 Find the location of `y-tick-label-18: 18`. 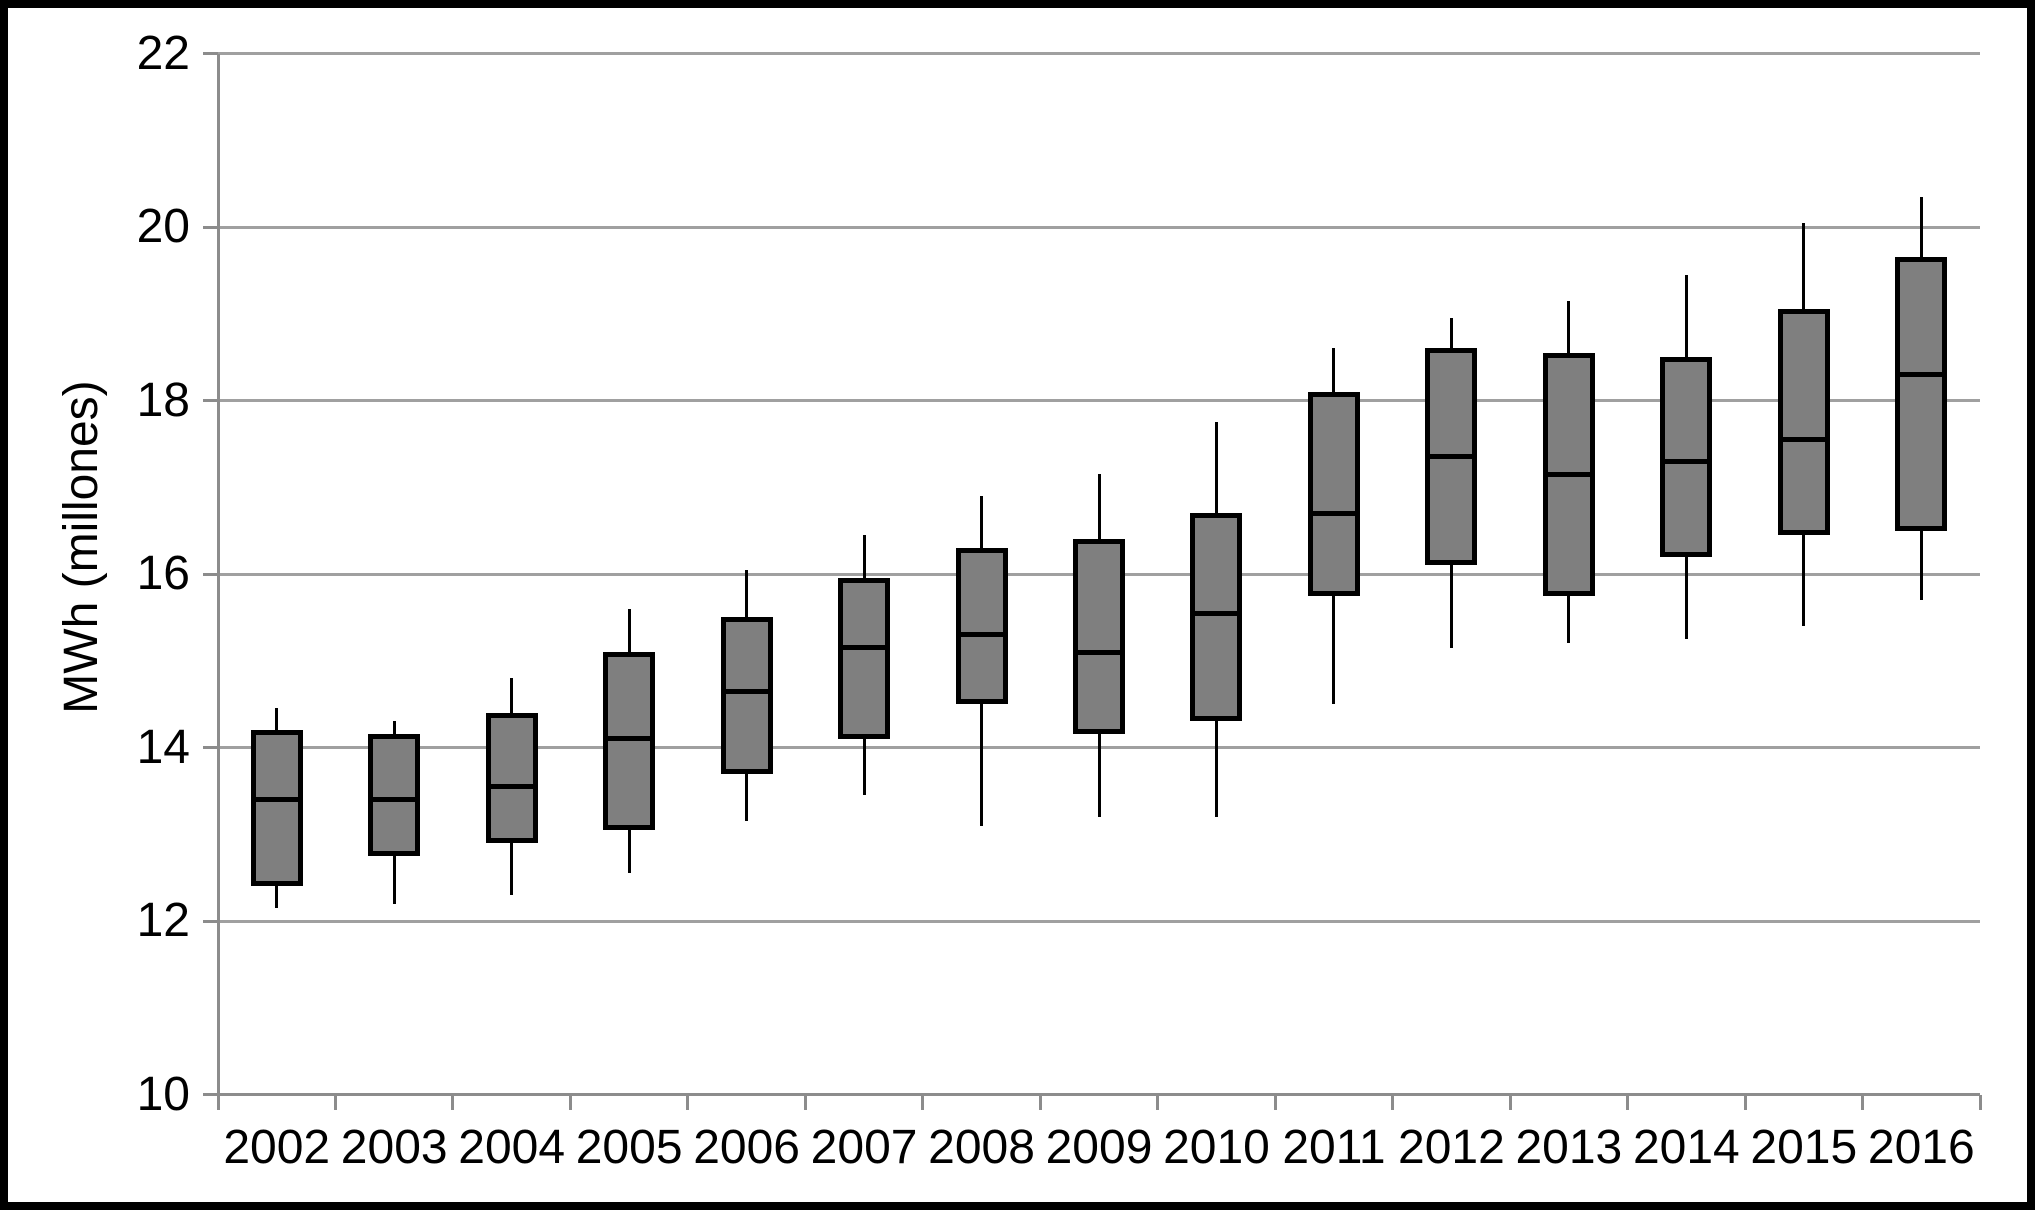

y-tick-label-18: 18 is located at coordinates (163, 400).